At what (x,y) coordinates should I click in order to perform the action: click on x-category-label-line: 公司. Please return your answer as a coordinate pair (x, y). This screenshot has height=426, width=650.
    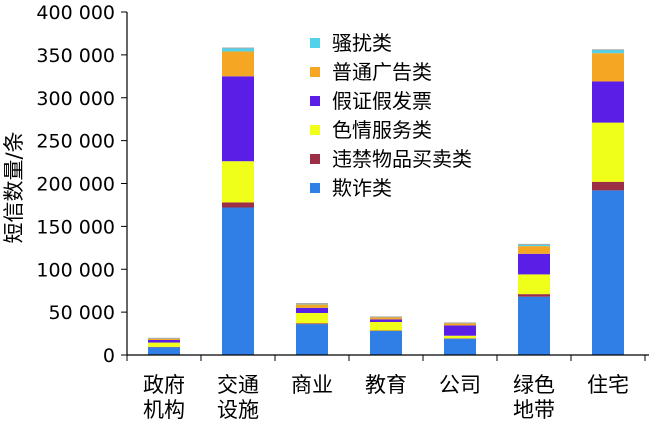
    Looking at the image, I should click on (460, 385).